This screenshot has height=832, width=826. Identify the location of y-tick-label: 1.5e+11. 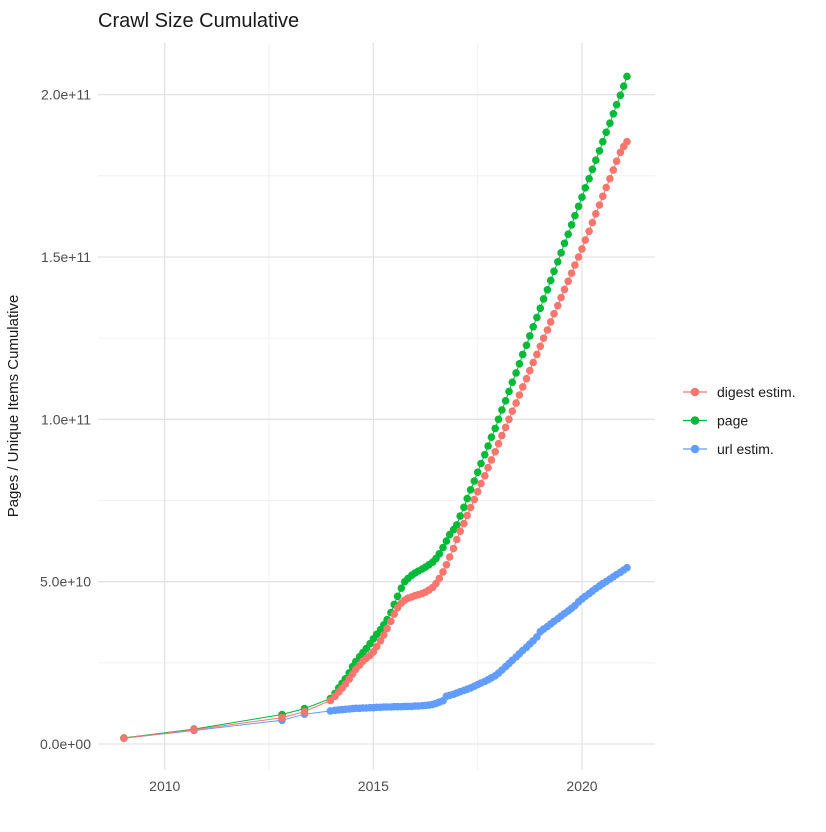
(66, 257).